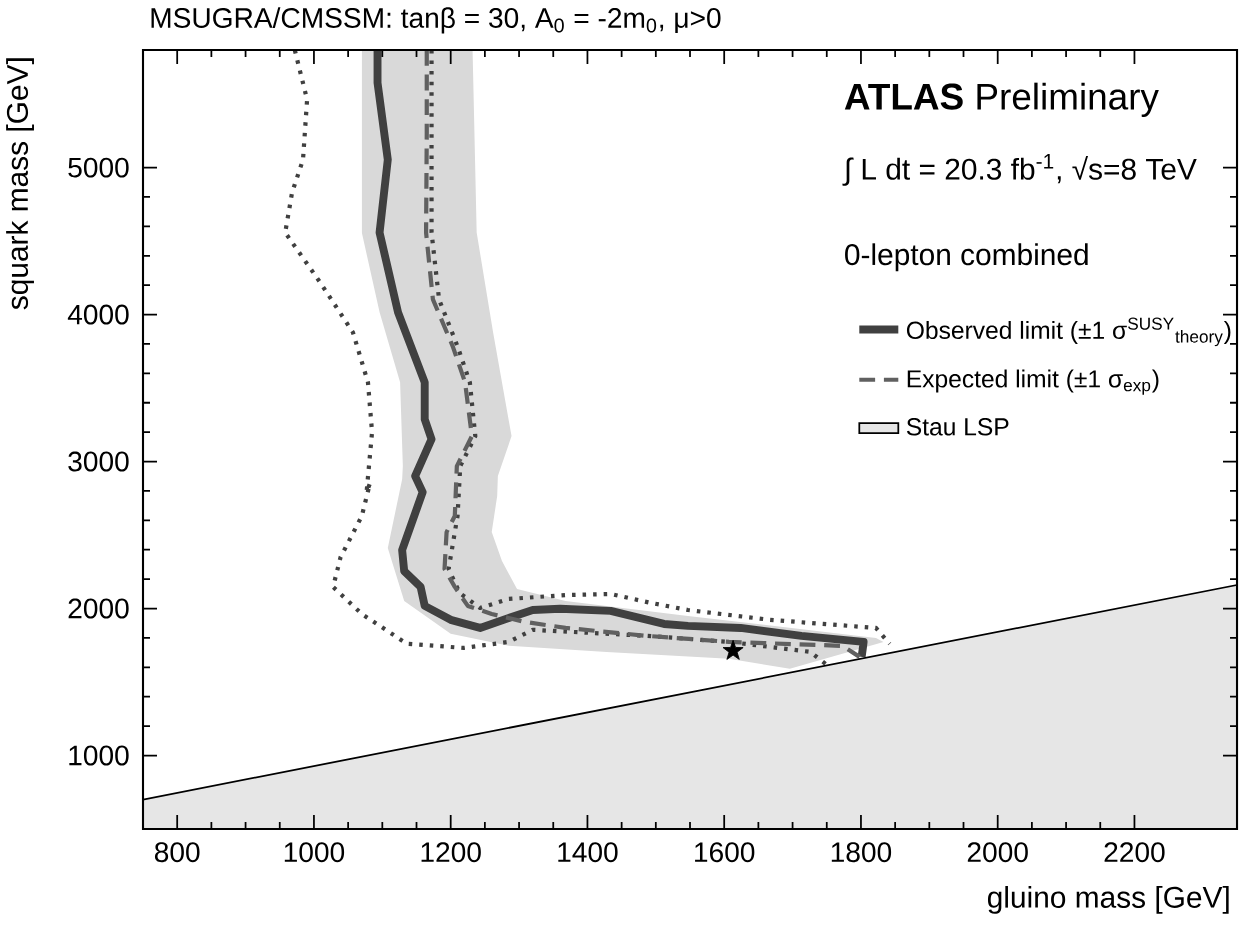  Describe the element at coordinates (98, 314) in the screenshot. I see `y-tick-label: 4000` at that location.